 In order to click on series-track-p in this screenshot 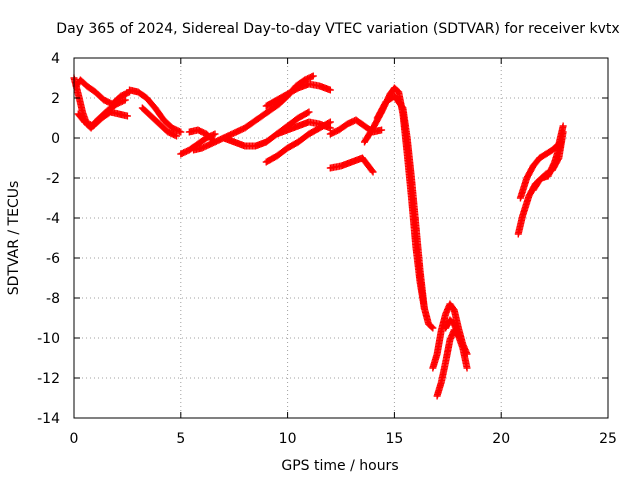, I will do `click(400, 202)`.